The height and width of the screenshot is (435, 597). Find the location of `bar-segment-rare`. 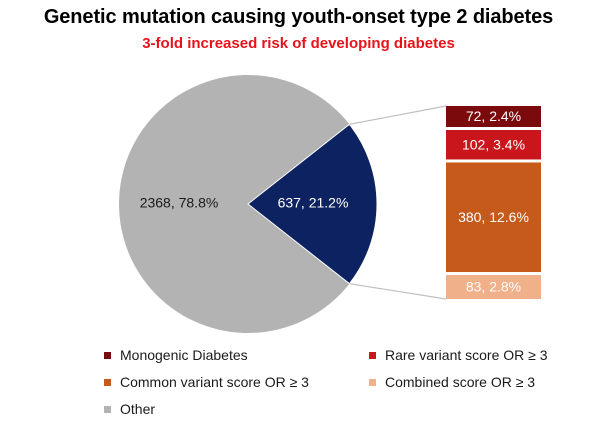

bar-segment-rare is located at coordinates (493, 145).